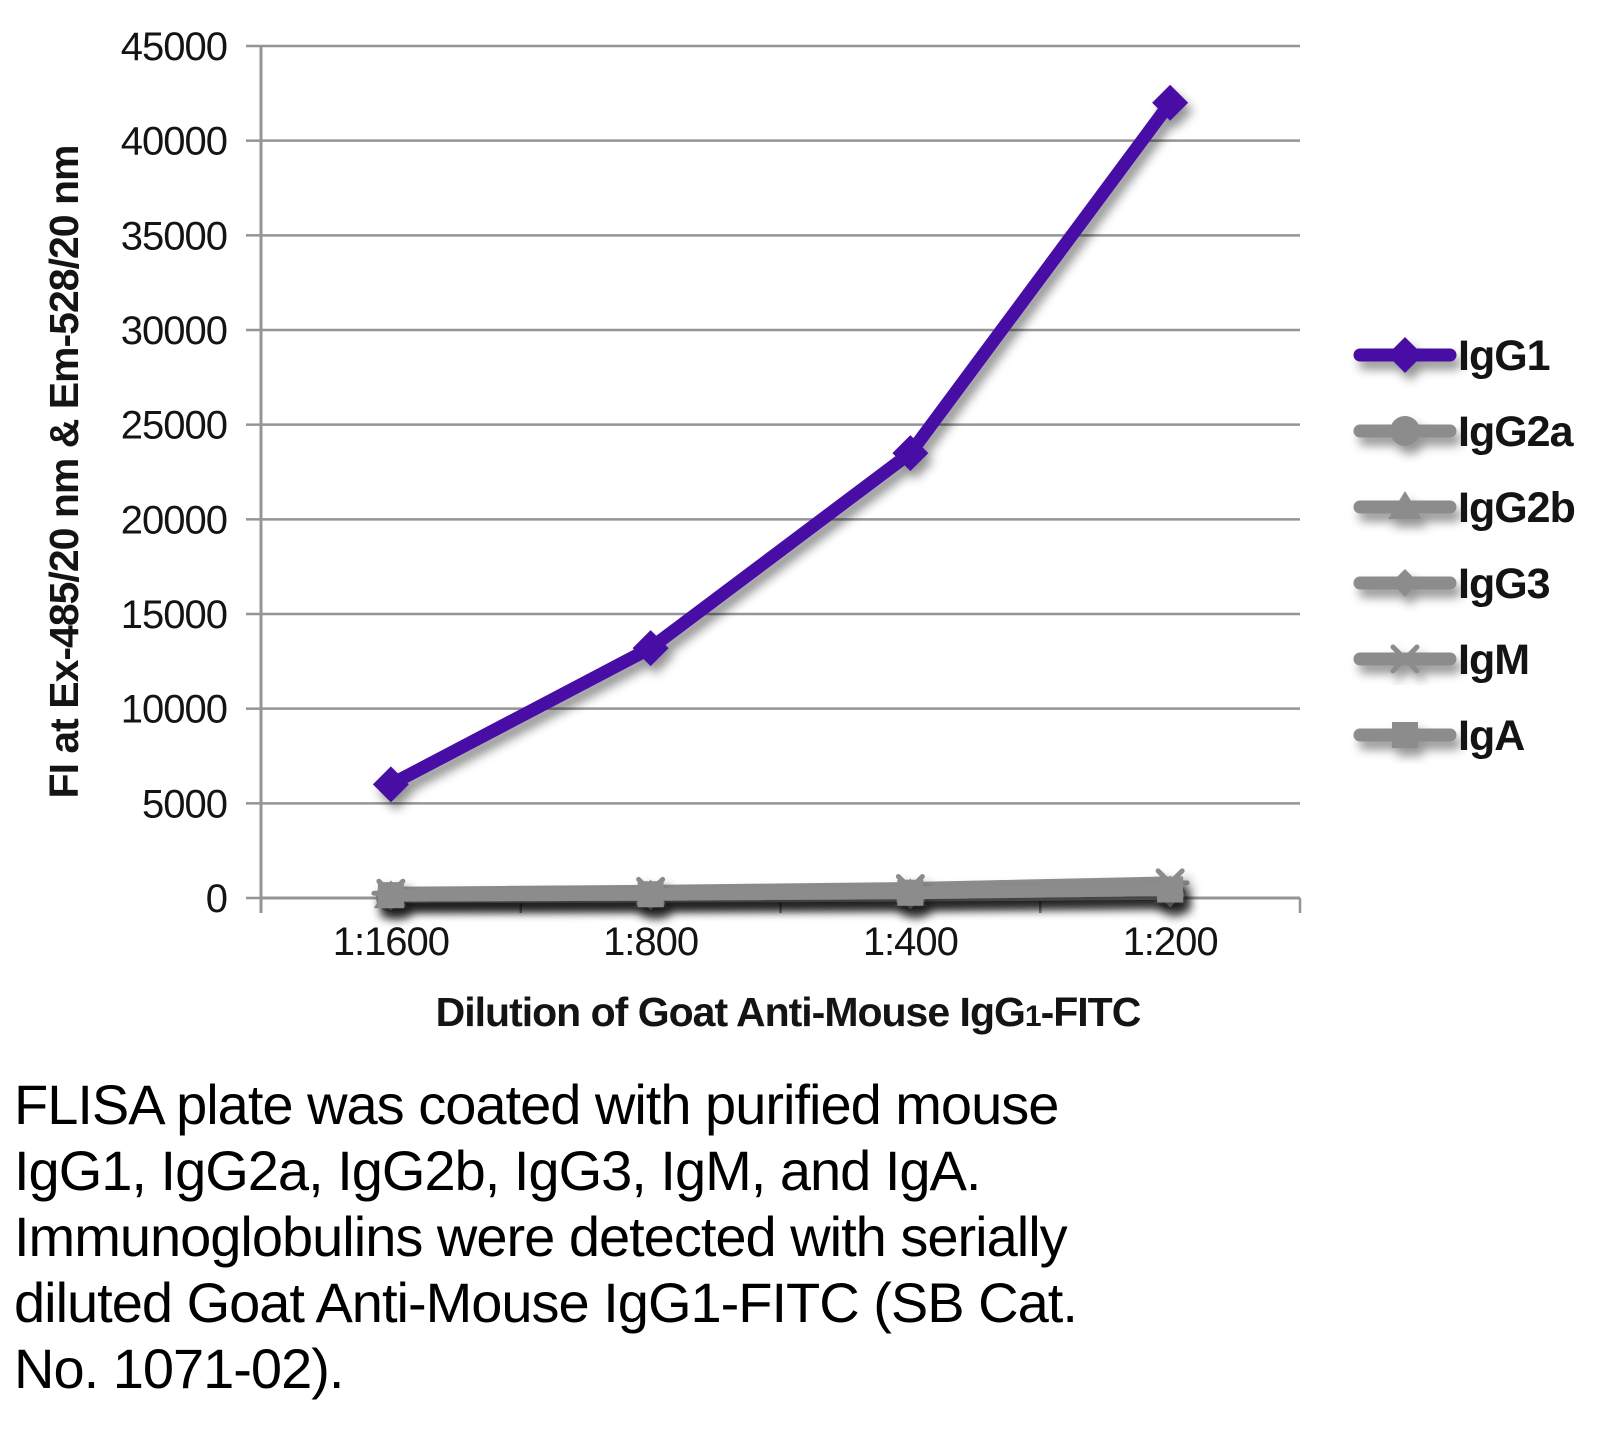 This screenshot has width=1609, height=1453. I want to click on legend-marker-IgG2a, so click(1405, 431).